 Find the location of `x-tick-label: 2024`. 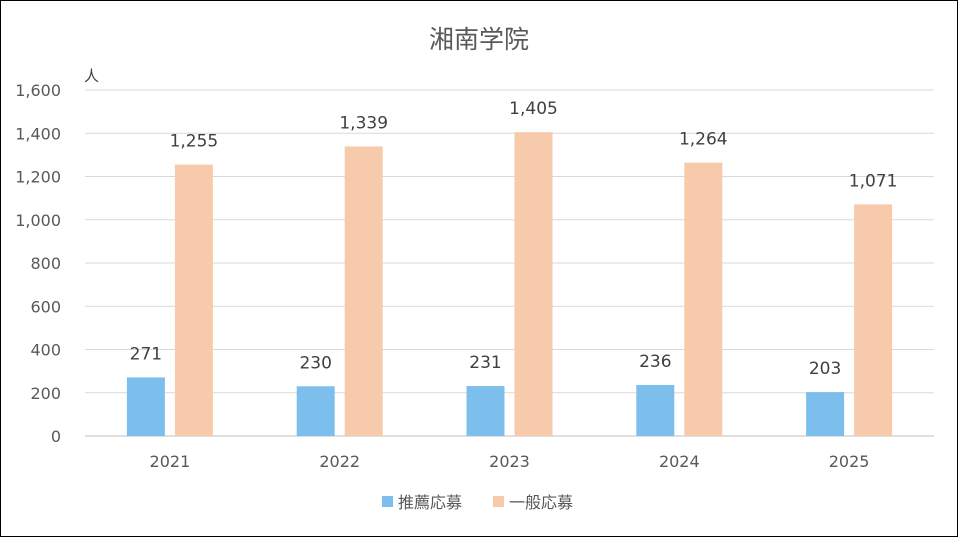

x-tick-label: 2024 is located at coordinates (679, 461).